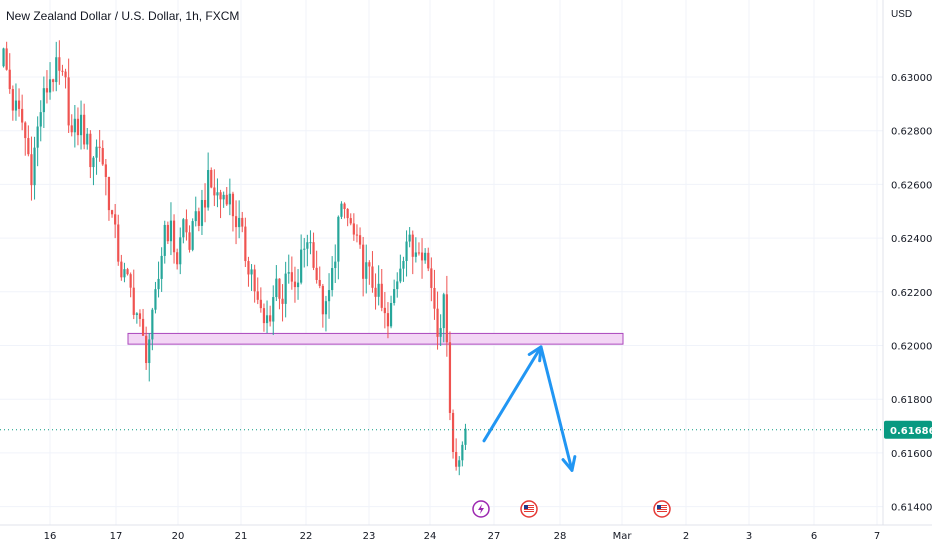 The width and height of the screenshot is (932, 550). I want to click on support-zone-layer, so click(375, 338).